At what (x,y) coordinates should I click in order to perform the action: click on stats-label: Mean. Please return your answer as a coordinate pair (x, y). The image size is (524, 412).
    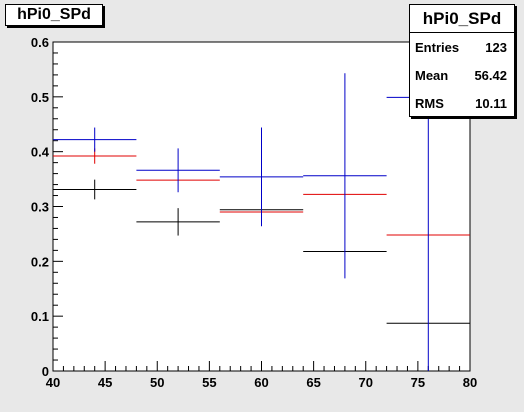
    Looking at the image, I should click on (432, 75).